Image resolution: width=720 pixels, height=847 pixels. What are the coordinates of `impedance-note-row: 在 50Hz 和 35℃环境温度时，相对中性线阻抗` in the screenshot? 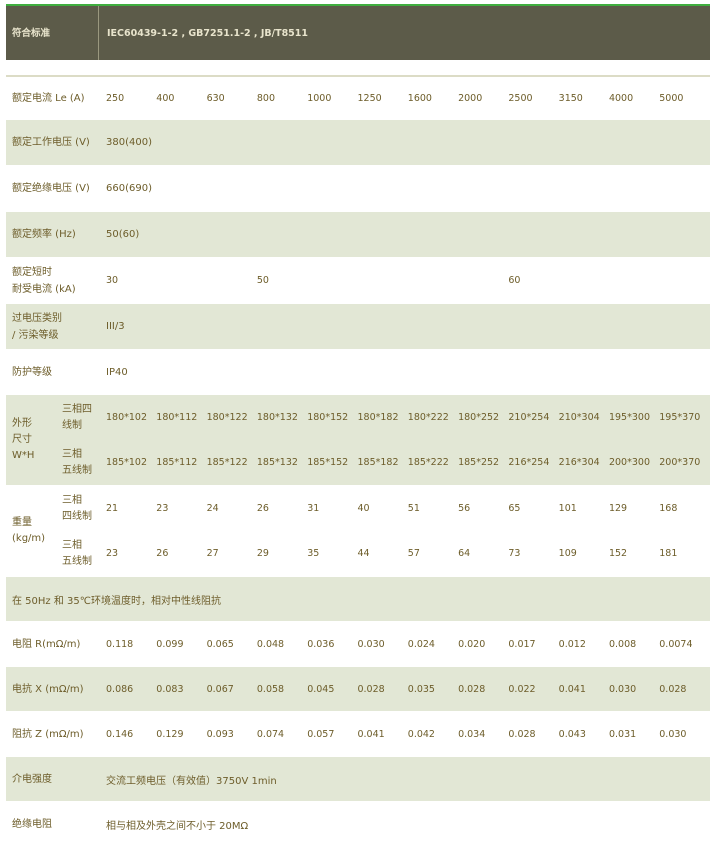 It's located at (358, 599).